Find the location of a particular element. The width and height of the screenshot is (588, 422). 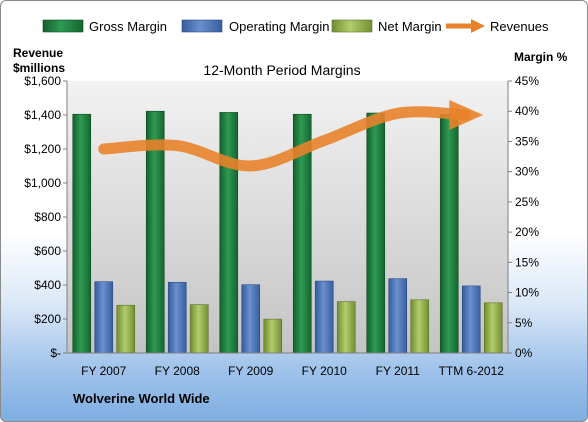

right-tick-label-9: 45% is located at coordinates (527, 81).